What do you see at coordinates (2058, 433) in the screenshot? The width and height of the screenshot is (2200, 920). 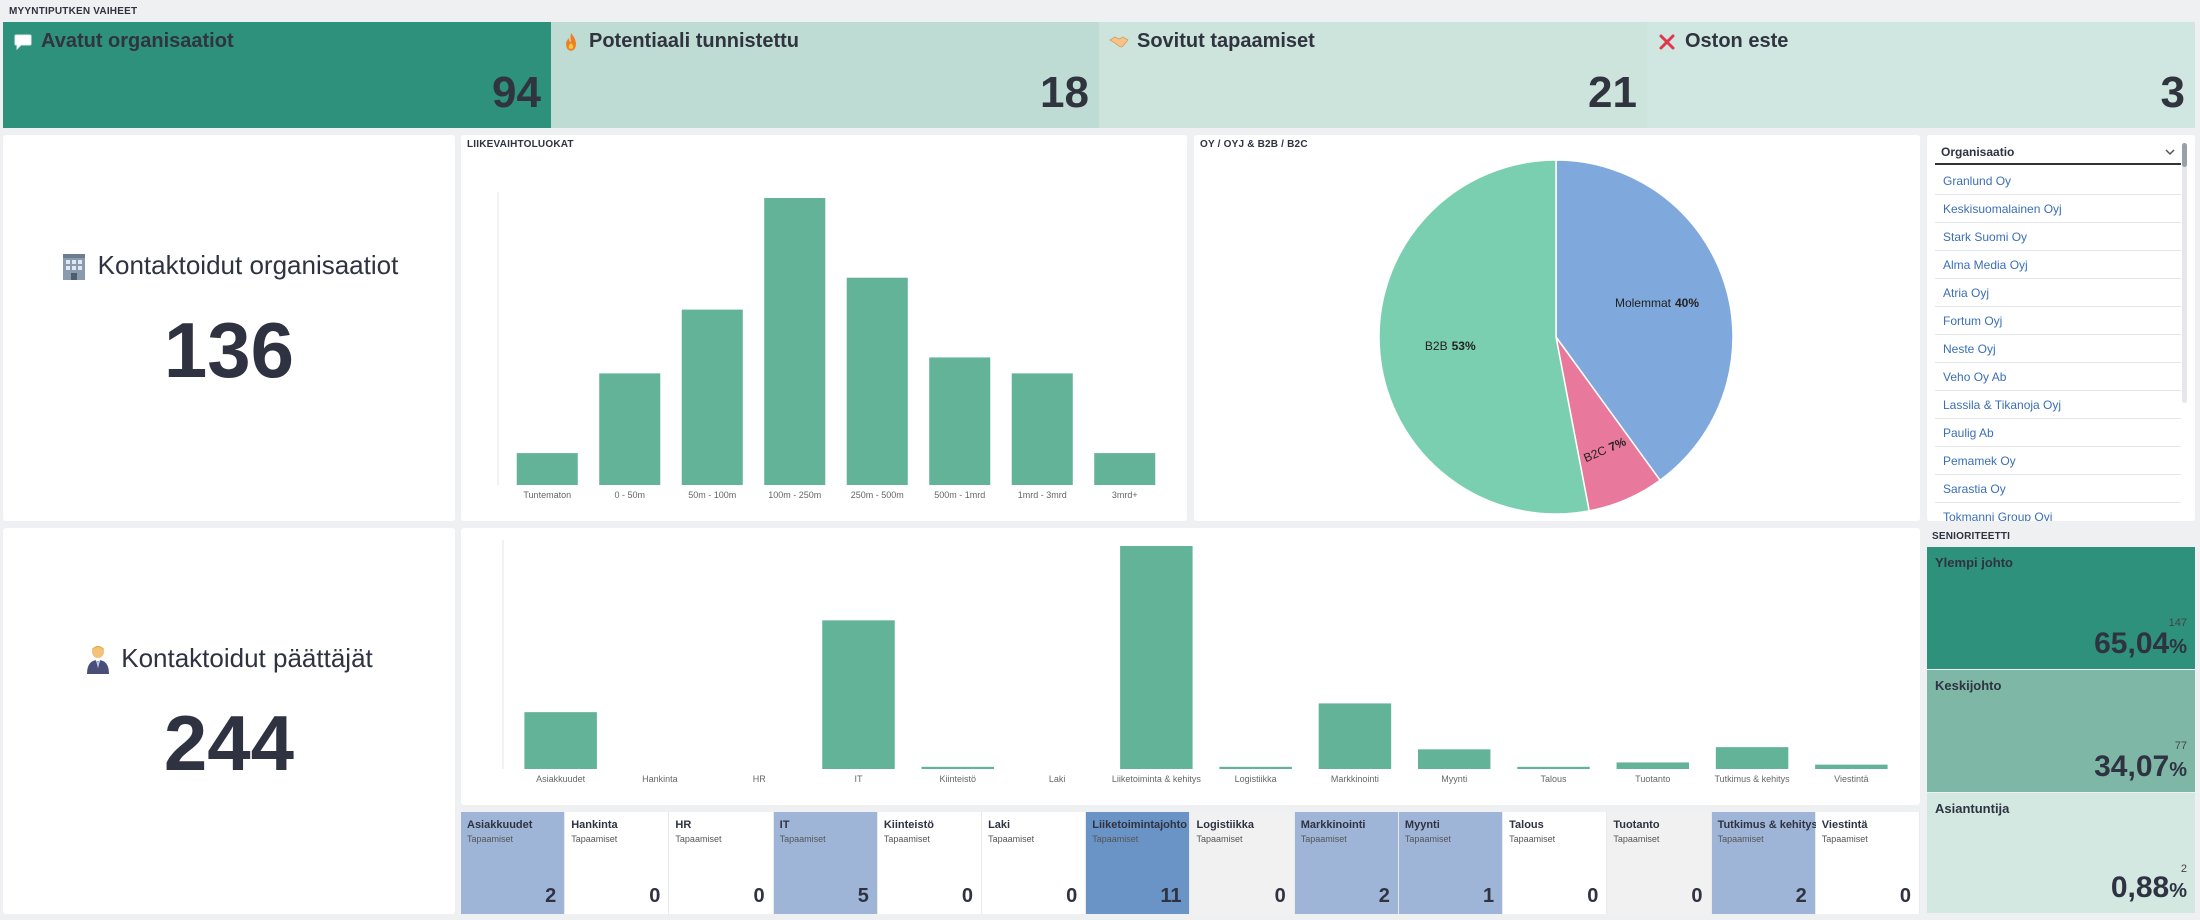 I see `organisation-list-item: Paulig Ab` at bounding box center [2058, 433].